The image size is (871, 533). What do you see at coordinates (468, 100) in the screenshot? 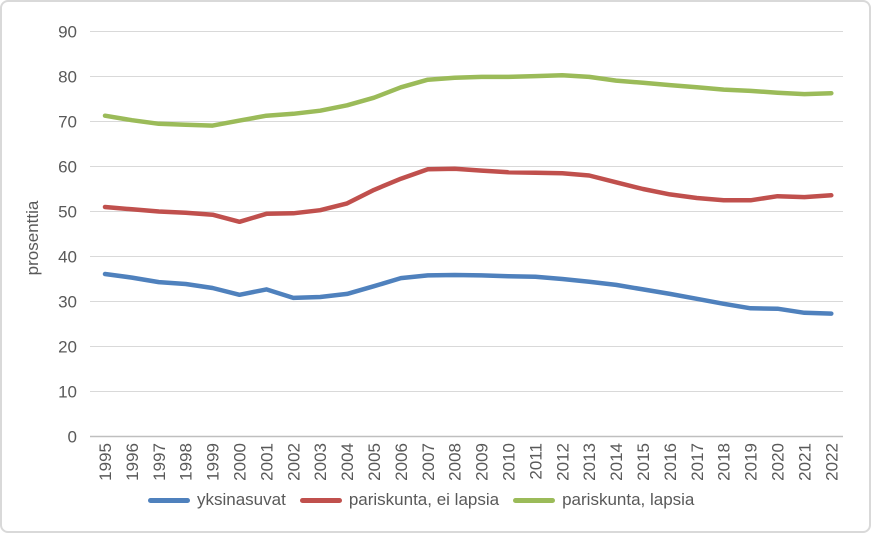
I see `series-line-pariskunta-lapsia` at bounding box center [468, 100].